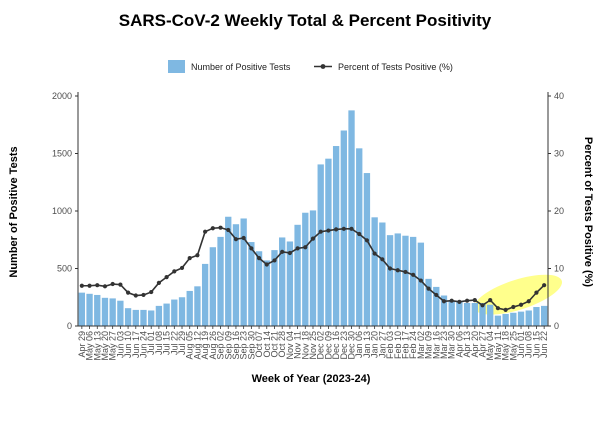 The width and height of the screenshot is (600, 428). What do you see at coordinates (251, 345) in the screenshot?
I see `x-tick-label: Sep 30` at bounding box center [251, 345].